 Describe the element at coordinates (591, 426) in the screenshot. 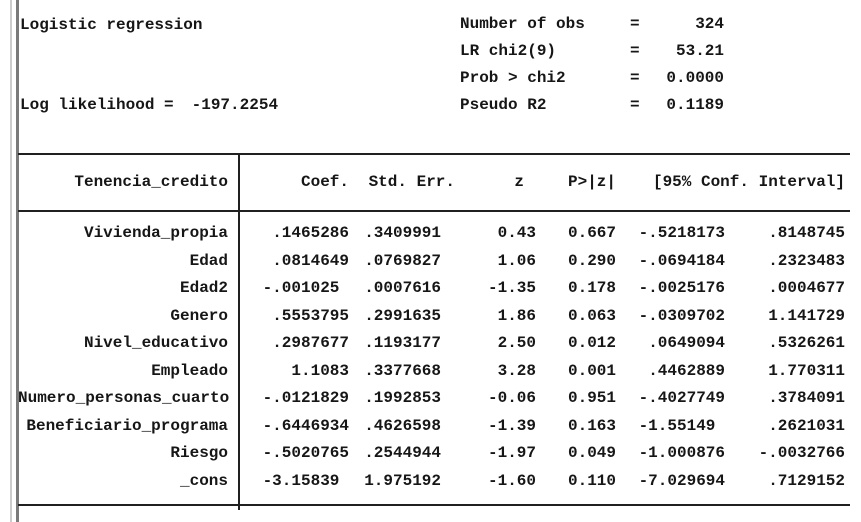

I see `cell-pvalue: 0.163` at that location.